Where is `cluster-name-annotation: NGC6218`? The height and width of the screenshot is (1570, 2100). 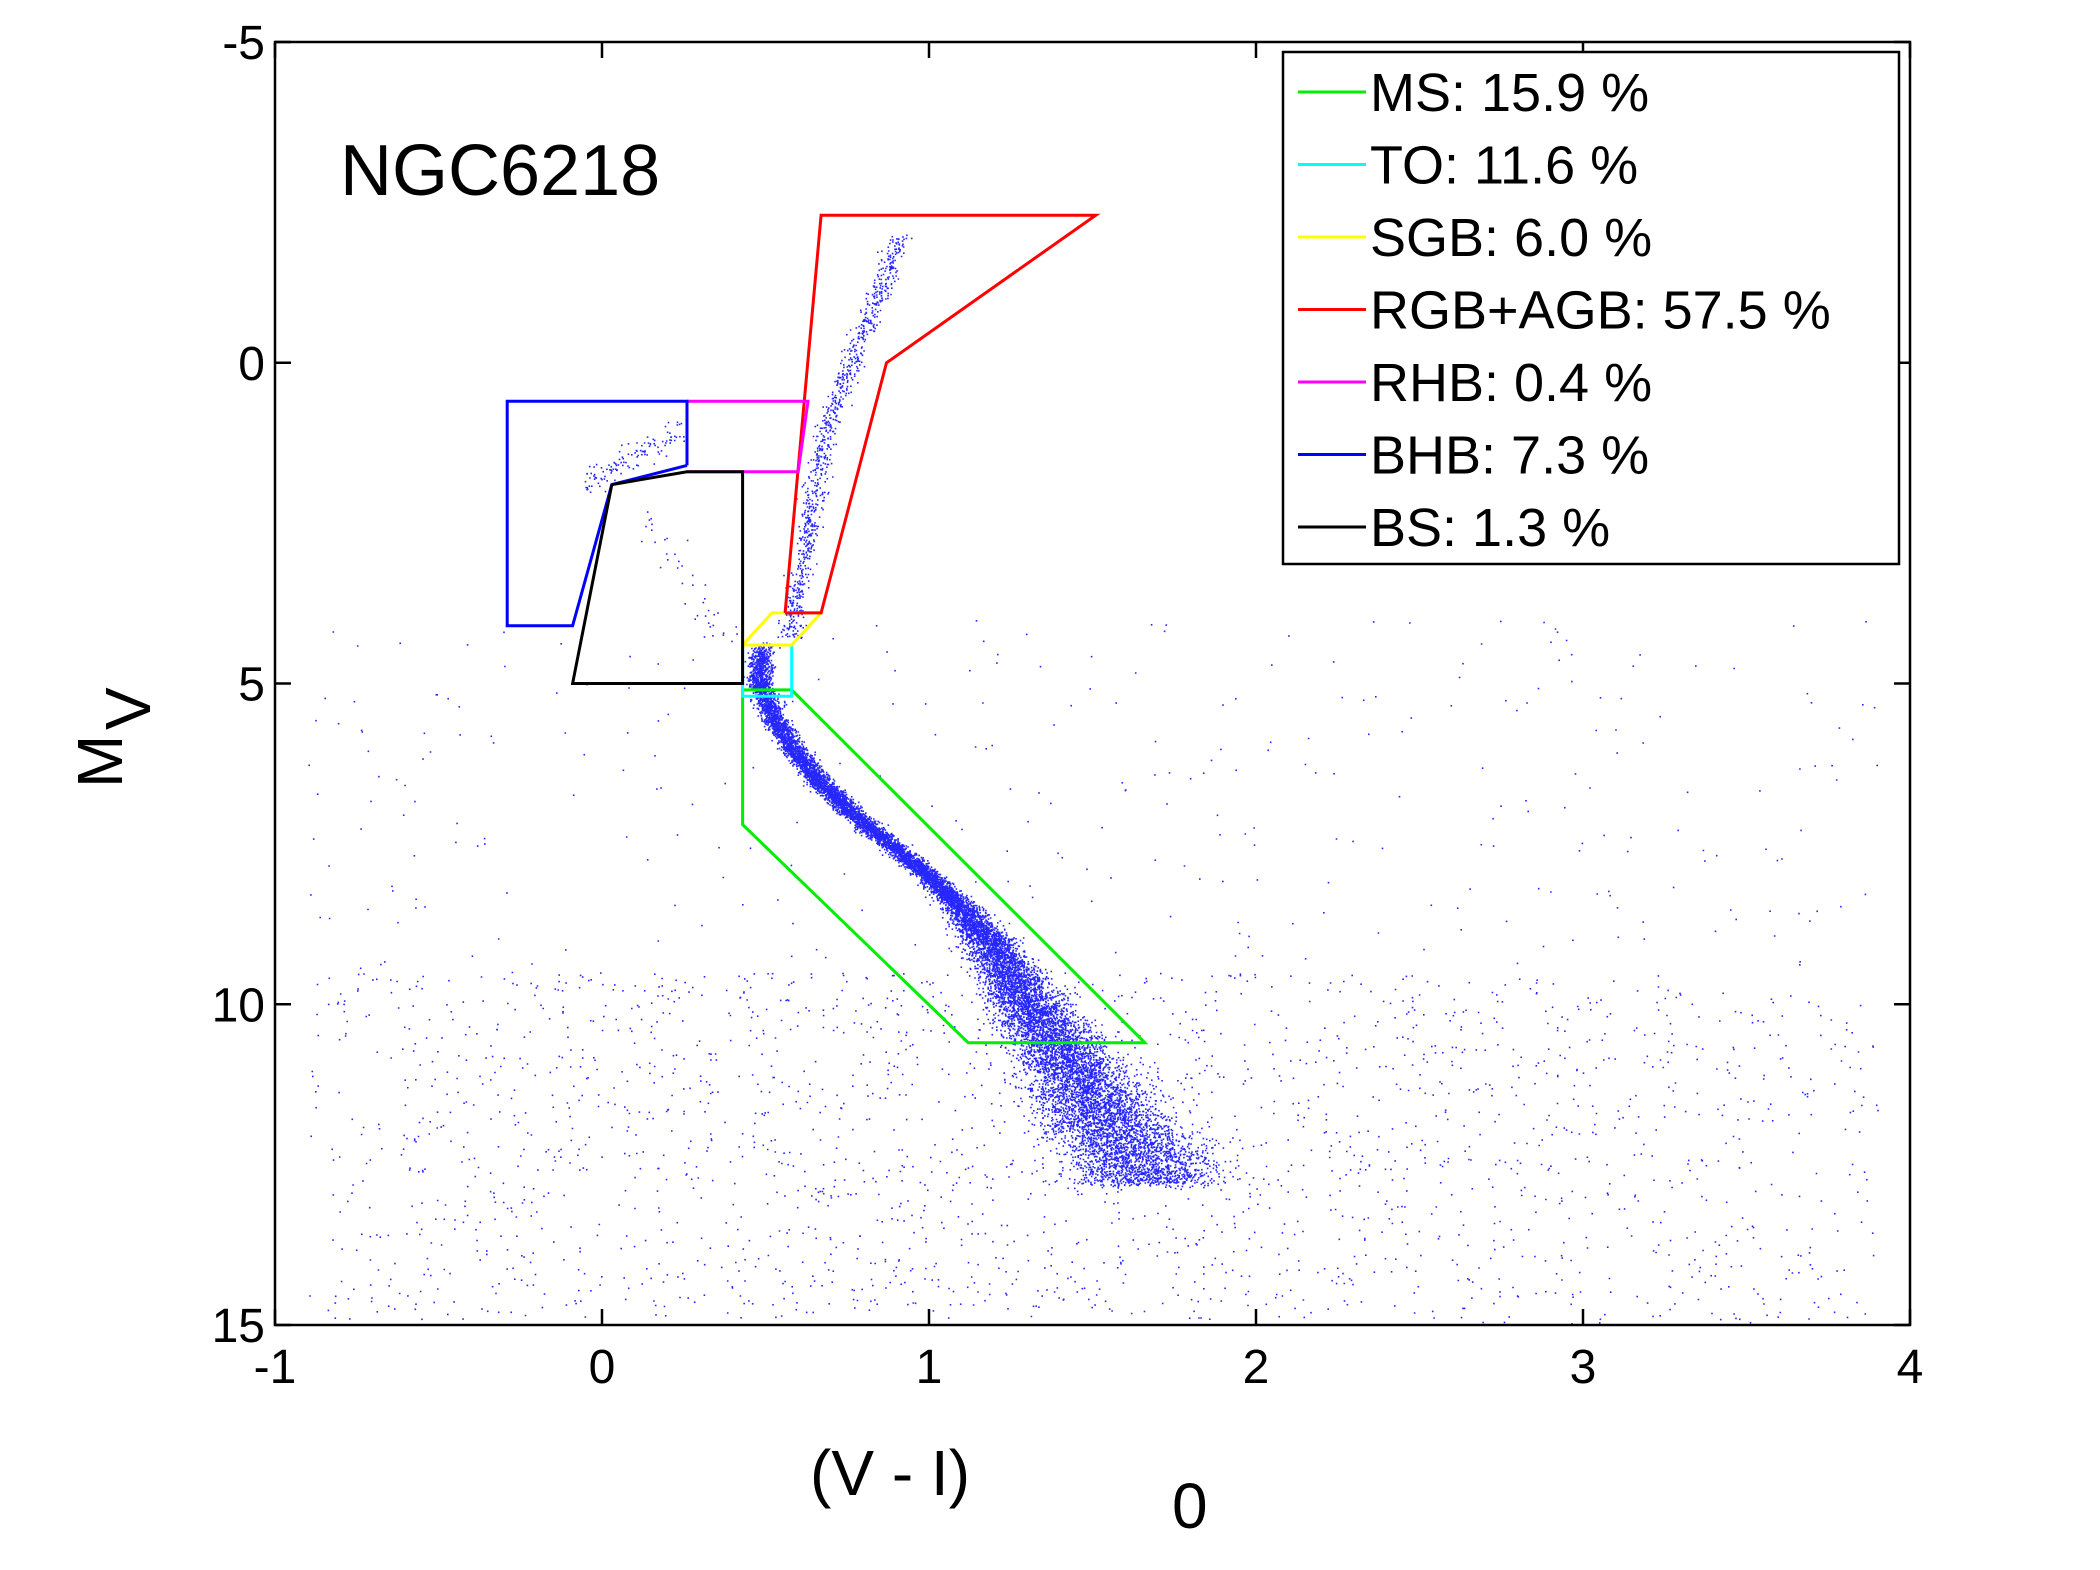 cluster-name-annotation: NGC6218 is located at coordinates (500, 171).